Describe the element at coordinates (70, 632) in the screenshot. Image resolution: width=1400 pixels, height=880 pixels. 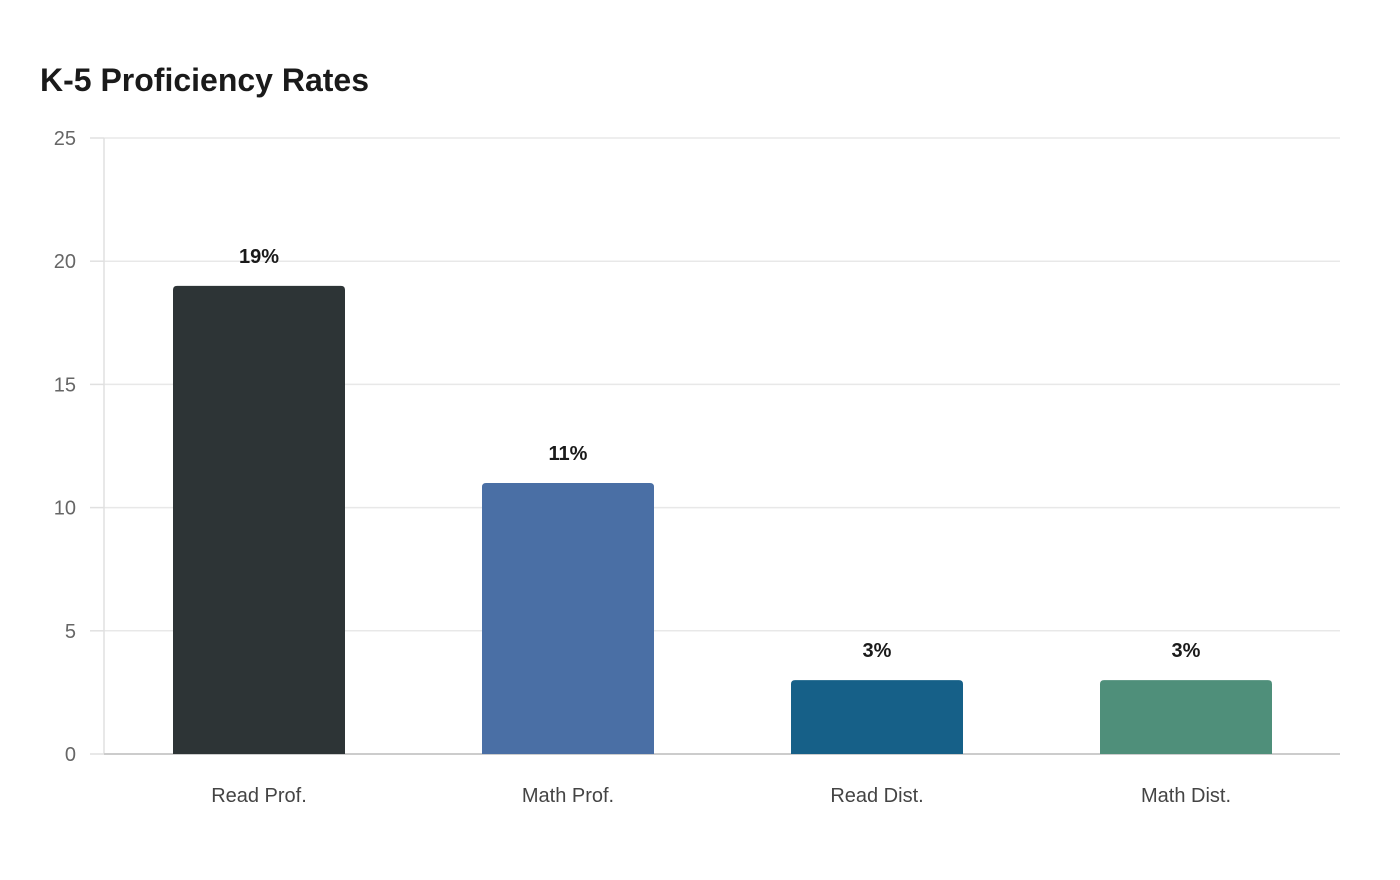
I see `y-tick-label: 5` at that location.